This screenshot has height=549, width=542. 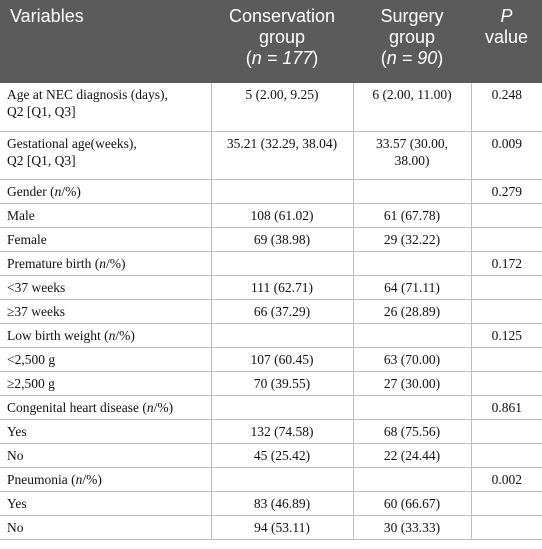 I want to click on header-conservation-line1: Conservation, so click(x=282, y=16).